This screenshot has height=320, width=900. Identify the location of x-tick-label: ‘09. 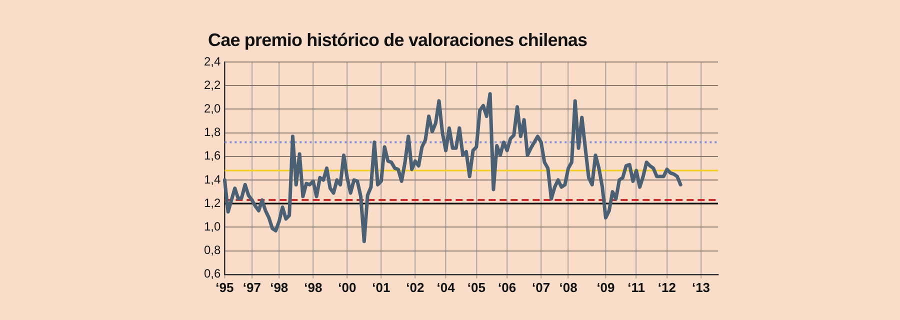
(605, 287).